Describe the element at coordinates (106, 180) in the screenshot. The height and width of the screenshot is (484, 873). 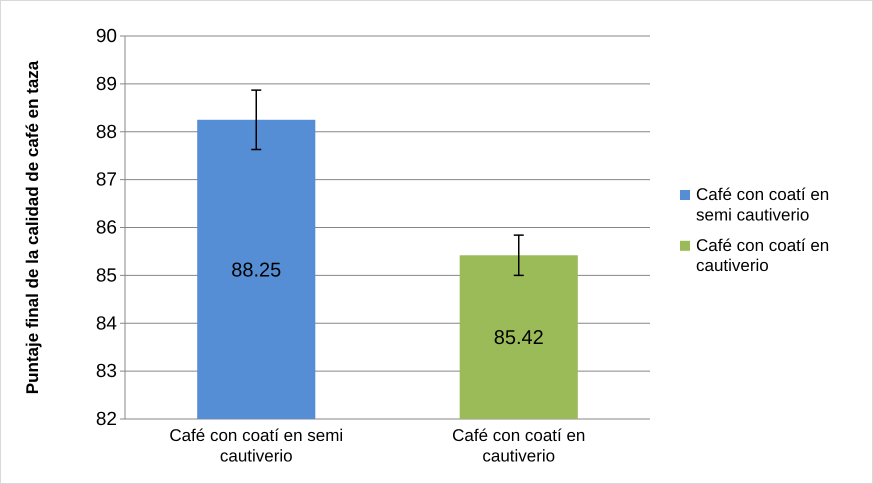
I see `y-tick-label: 87` at that location.